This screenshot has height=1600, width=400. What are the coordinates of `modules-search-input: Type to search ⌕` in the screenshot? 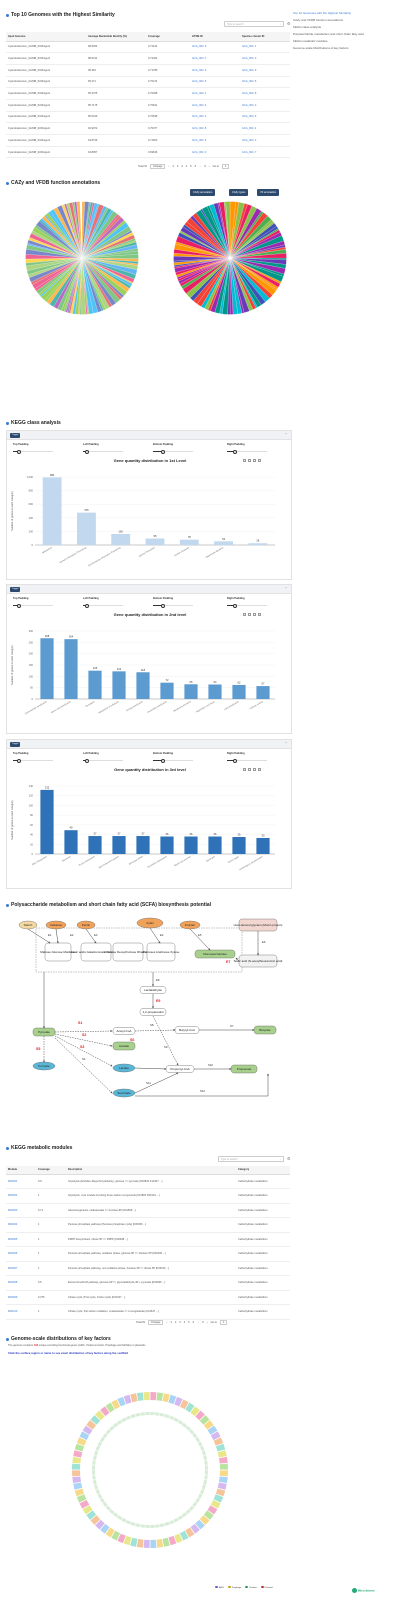 It's located at (251, 1159).